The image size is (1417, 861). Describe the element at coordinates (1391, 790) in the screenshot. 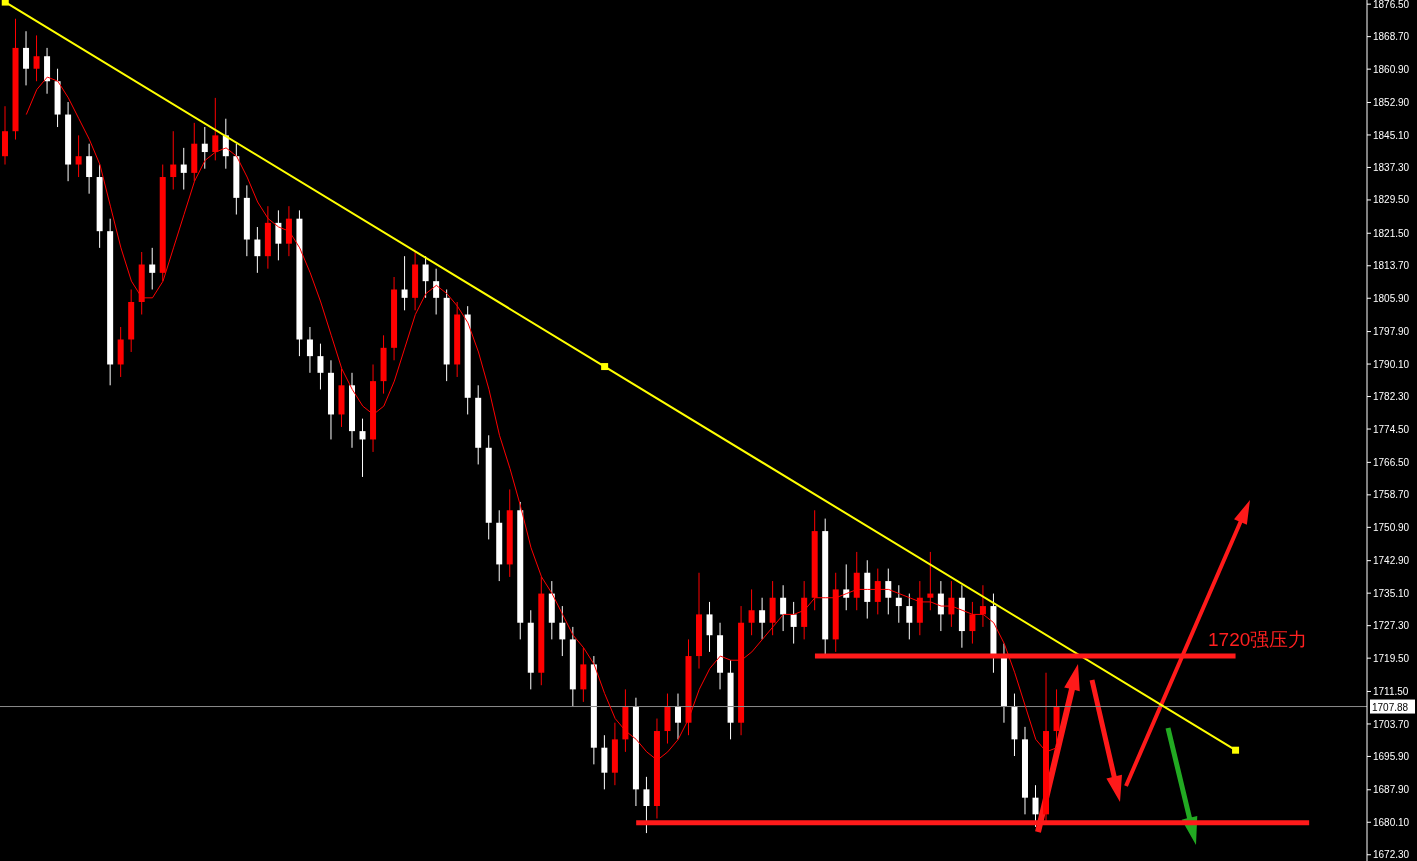

I see `y-tick-label: 1687.90` at that location.